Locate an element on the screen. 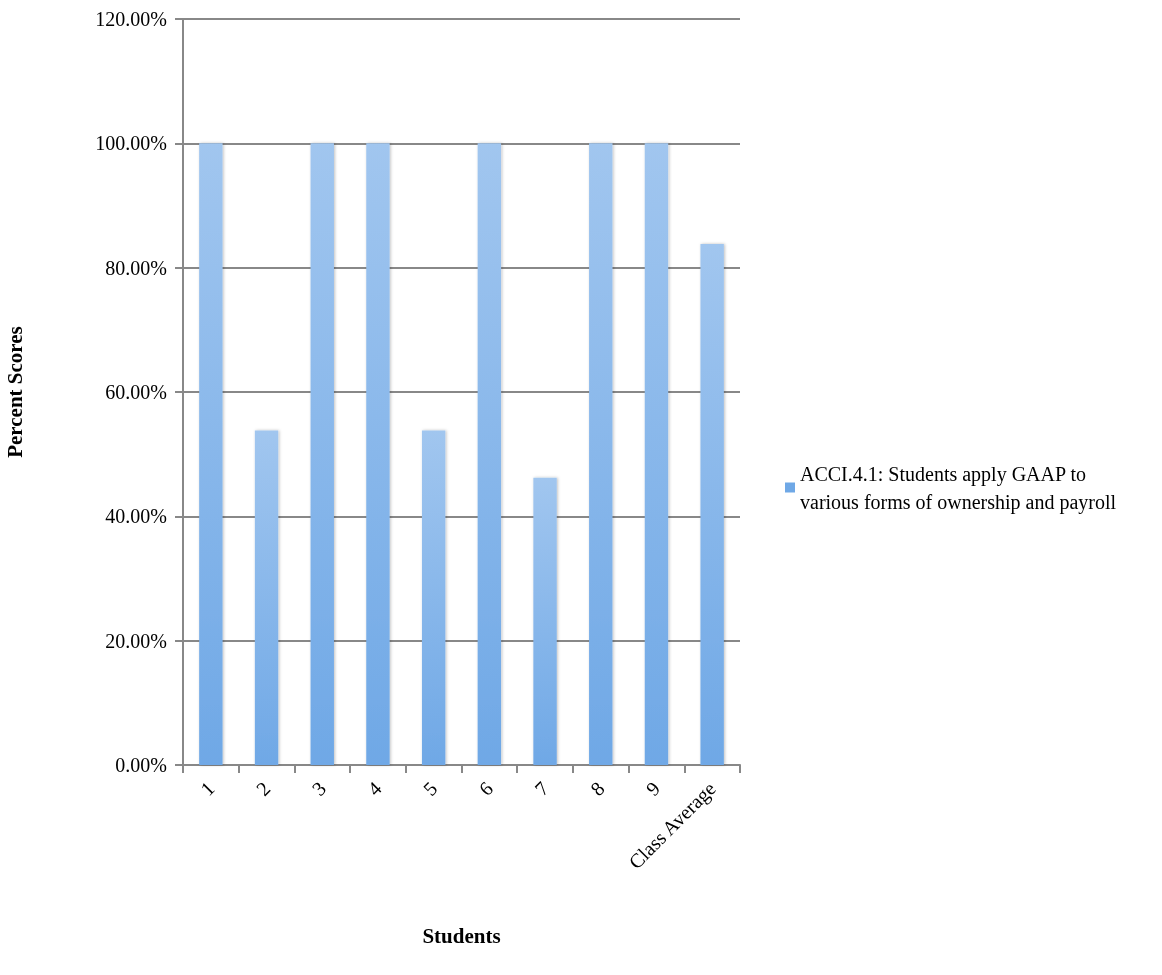 The height and width of the screenshot is (975, 1162). x-tick-label: 2 is located at coordinates (263, 788).